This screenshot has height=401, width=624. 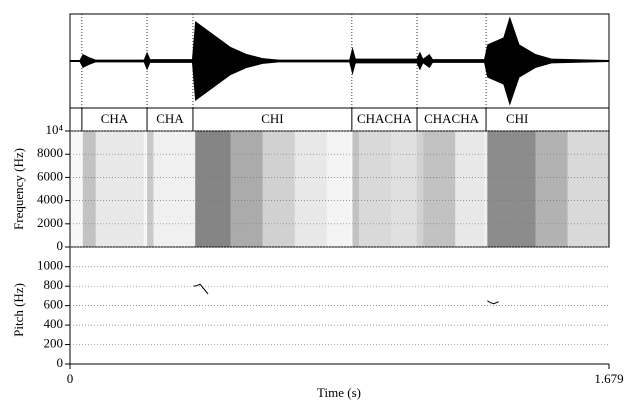 I want to click on y-axis-label: Frequency (Hz), so click(x=18, y=189).